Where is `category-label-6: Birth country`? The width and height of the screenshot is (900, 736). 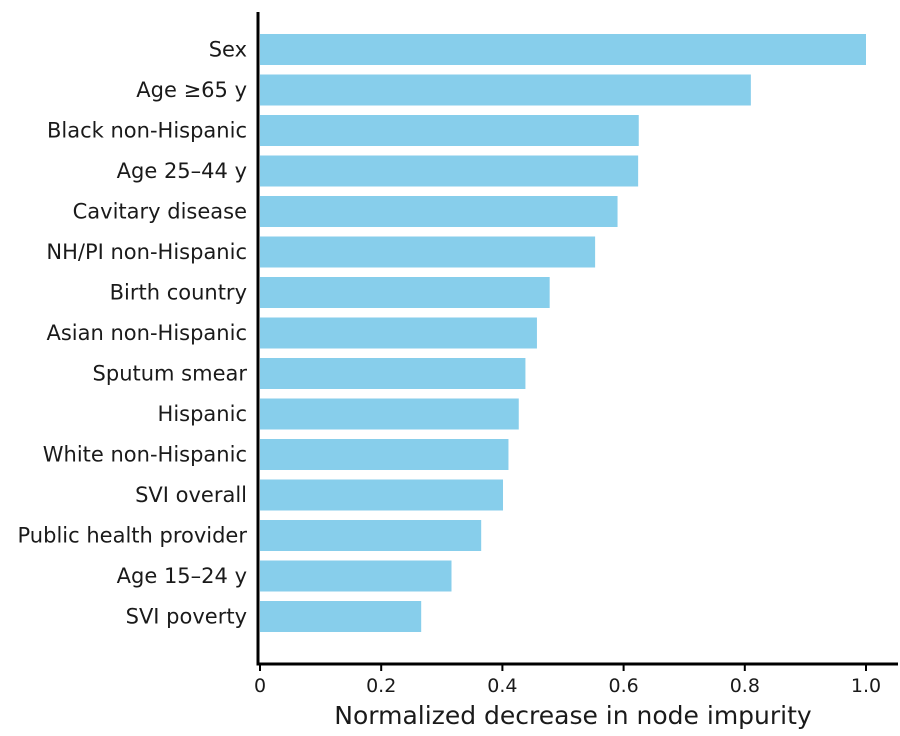 category-label-6: Birth country is located at coordinates (178, 293).